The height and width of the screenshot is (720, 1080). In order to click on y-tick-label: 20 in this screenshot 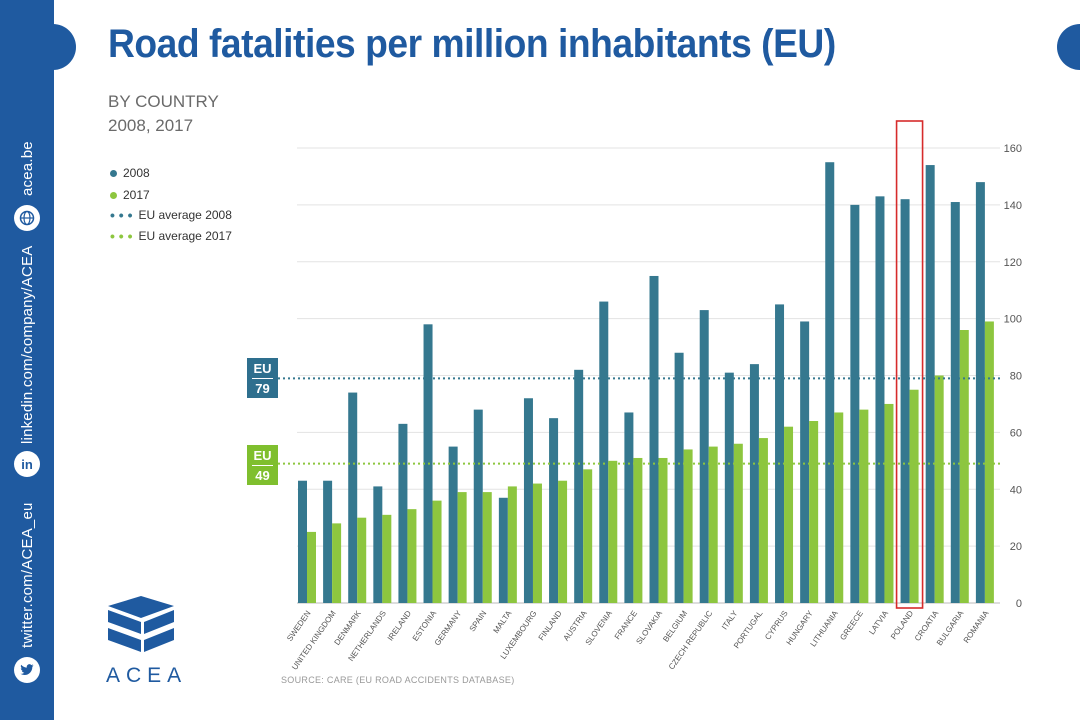, I will do `click(1016, 547)`.